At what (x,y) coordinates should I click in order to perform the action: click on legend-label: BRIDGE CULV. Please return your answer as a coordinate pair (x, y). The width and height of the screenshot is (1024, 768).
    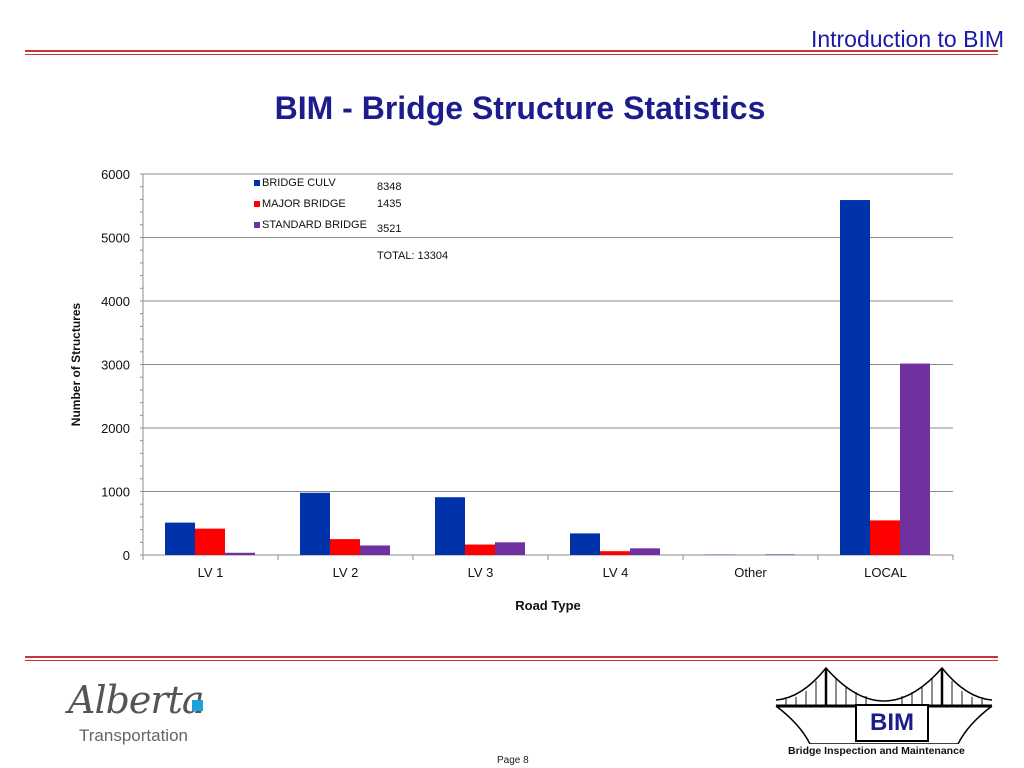
    Looking at the image, I should click on (299, 183).